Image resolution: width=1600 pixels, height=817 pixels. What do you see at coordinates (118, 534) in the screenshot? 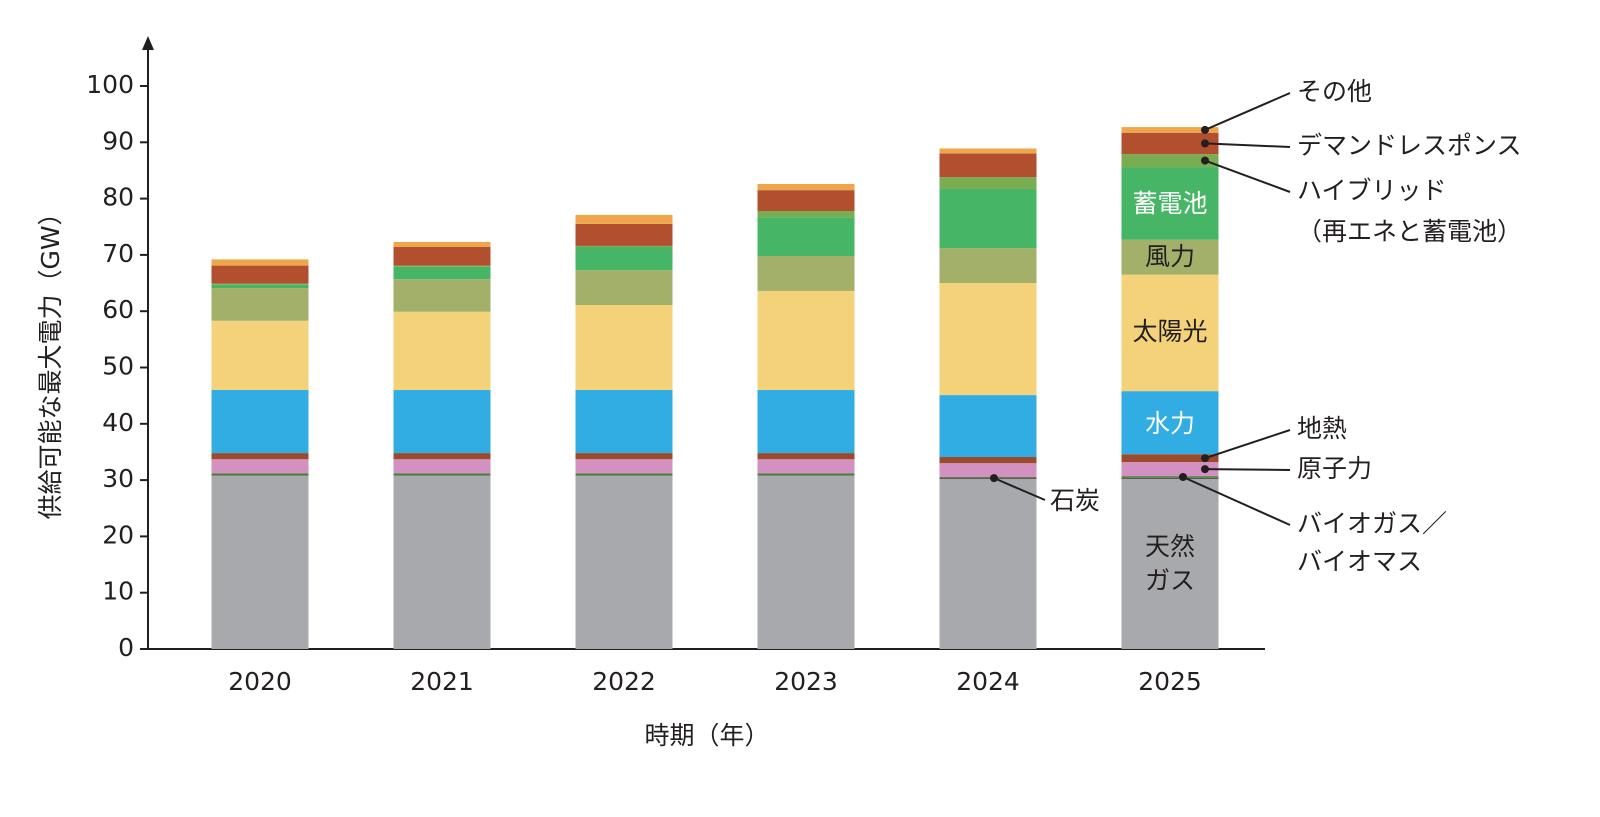
I see `y-tick-label: 20` at bounding box center [118, 534].